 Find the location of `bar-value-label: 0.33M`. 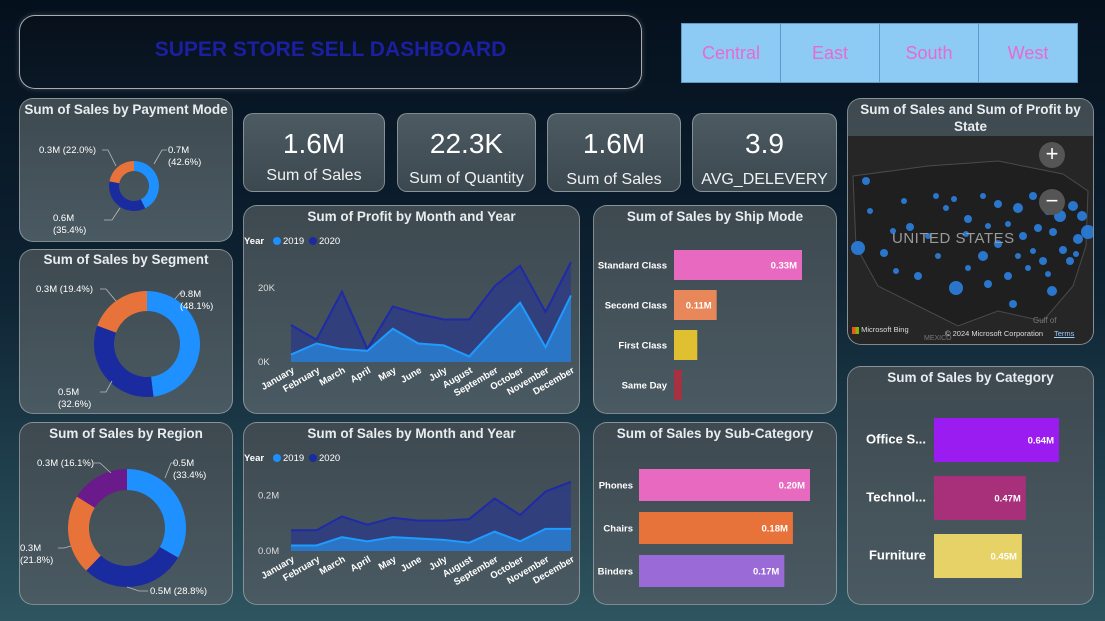

bar-value-label: 0.33M is located at coordinates (784, 266).